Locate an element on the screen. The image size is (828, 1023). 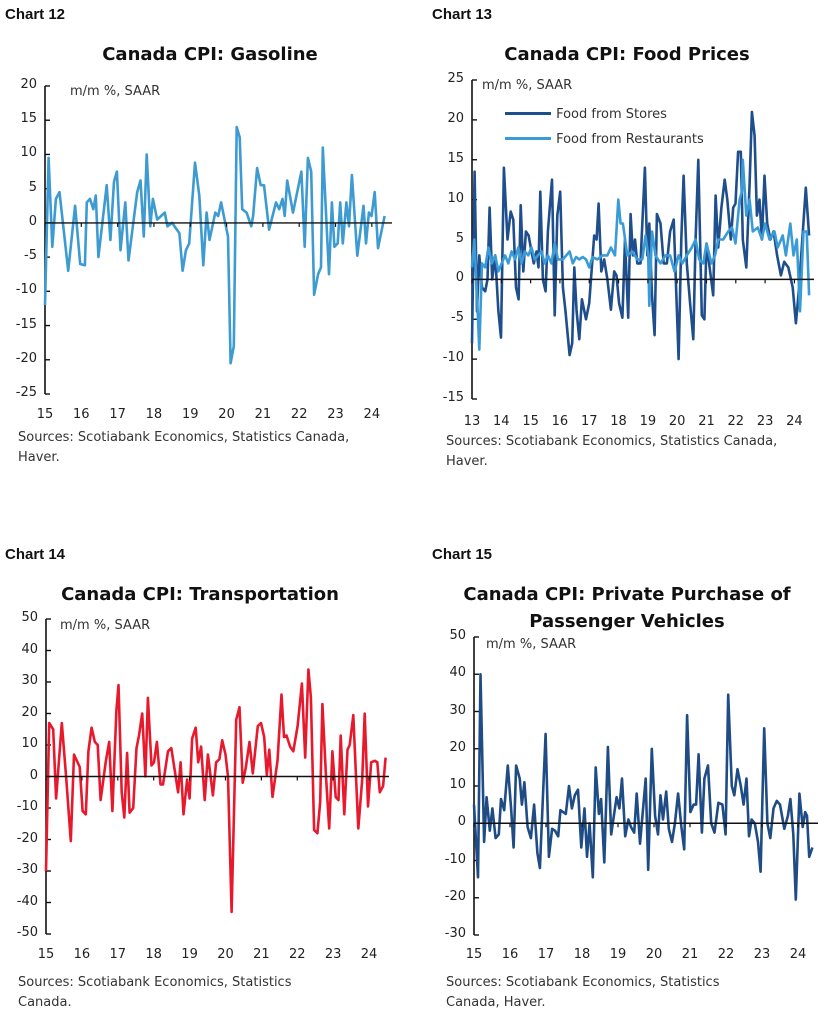
chart-14-unit-label: m/m %, SAAR is located at coordinates (105, 625).